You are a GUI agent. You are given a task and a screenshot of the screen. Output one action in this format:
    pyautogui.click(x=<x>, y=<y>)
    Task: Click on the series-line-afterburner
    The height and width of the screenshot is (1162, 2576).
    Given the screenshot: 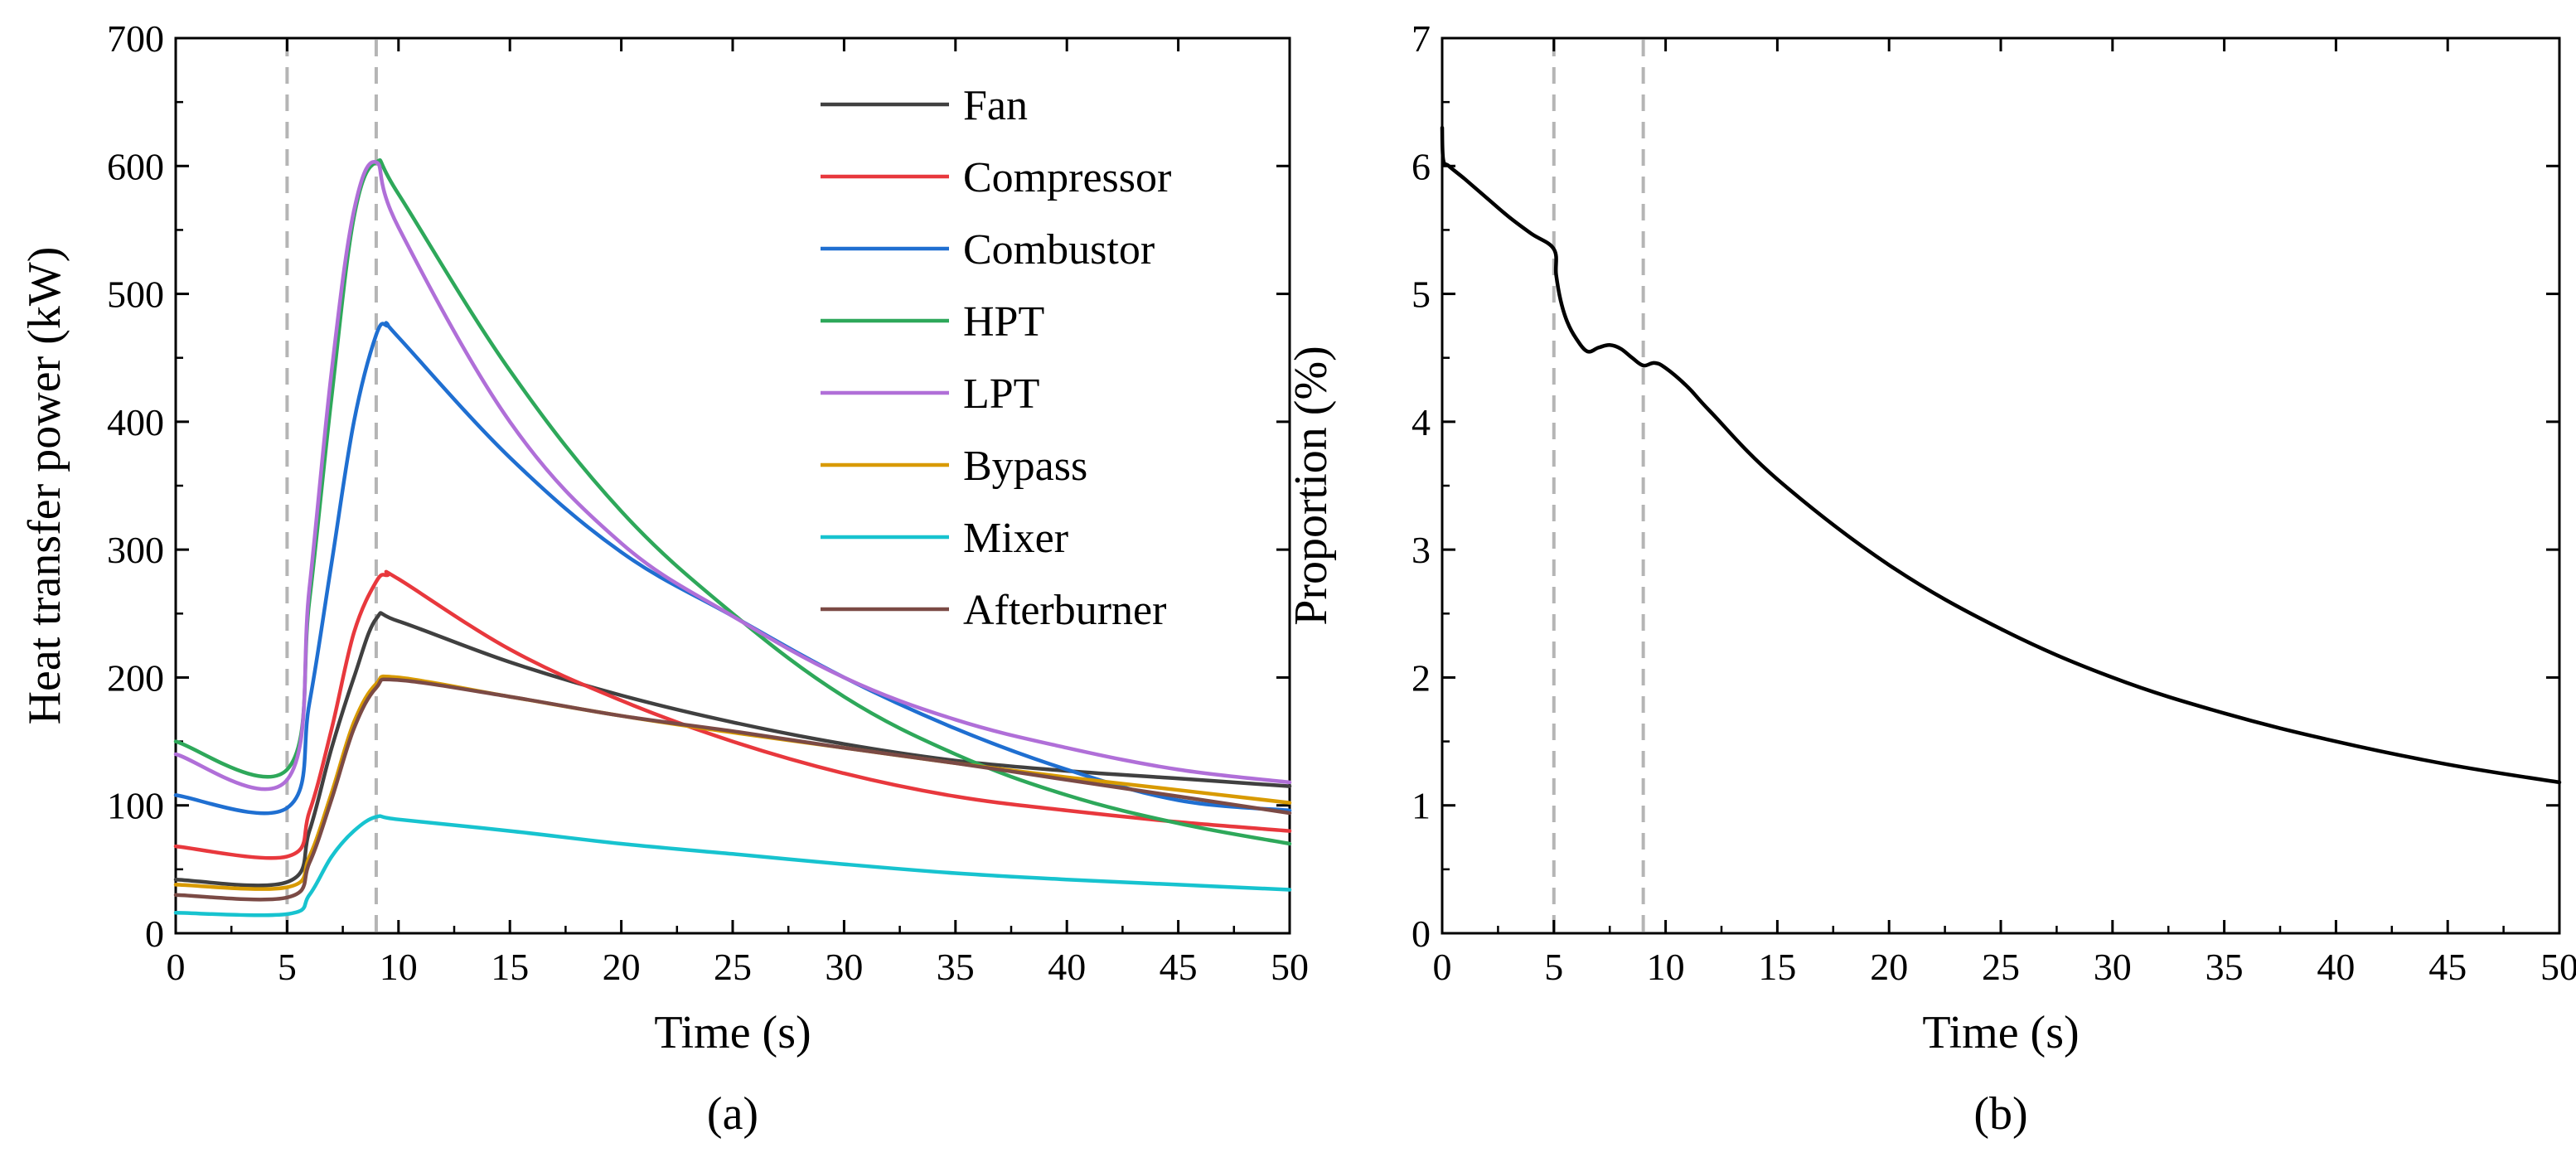 What is the action you would take?
    pyautogui.click(x=732, y=789)
    